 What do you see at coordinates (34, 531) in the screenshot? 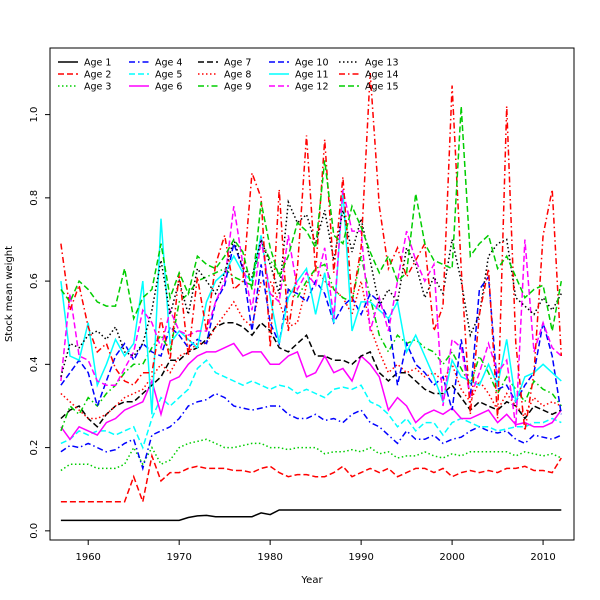
I see `y-tick-label: 0.0` at bounding box center [34, 531].